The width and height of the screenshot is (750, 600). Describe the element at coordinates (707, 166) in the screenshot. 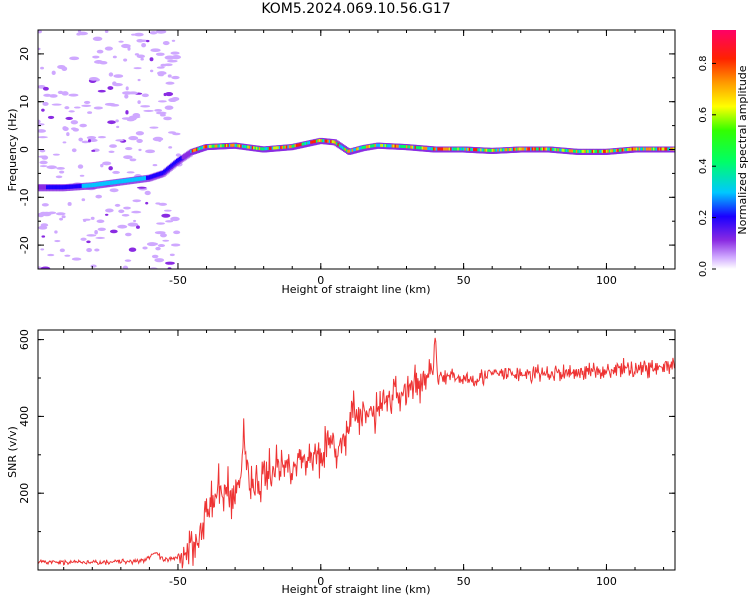

I see `colorbar-ticks: 0.0 0.2 0.4 0.6 0.8` at that location.